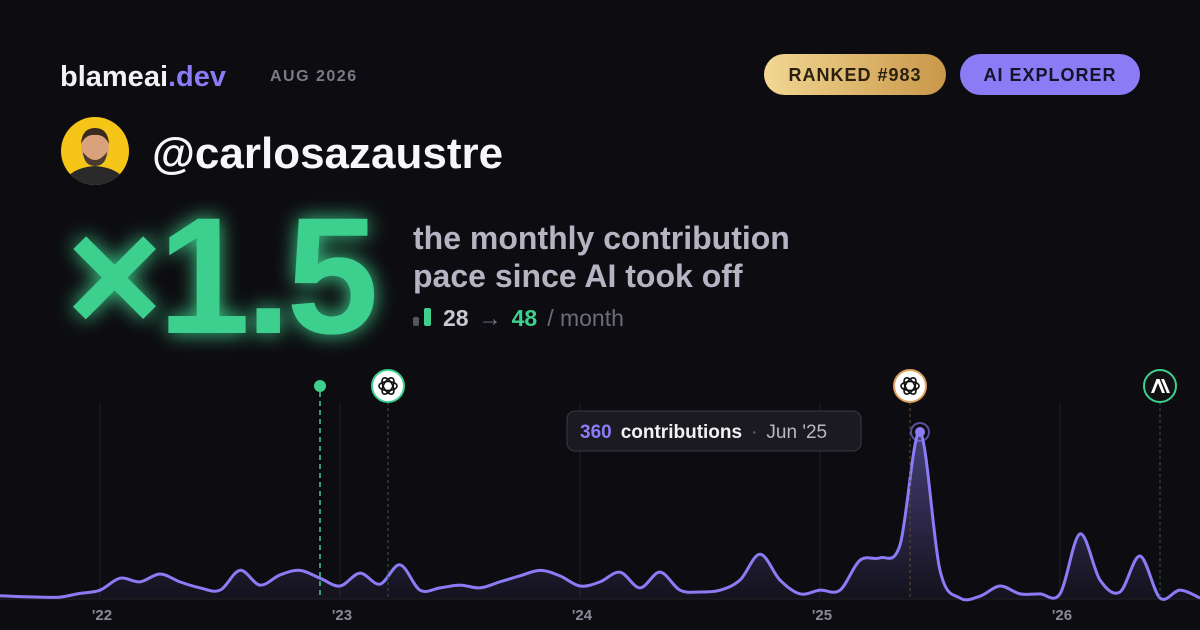 Image resolution: width=1200 pixels, height=630 pixels. I want to click on peak-point, so click(920, 432).